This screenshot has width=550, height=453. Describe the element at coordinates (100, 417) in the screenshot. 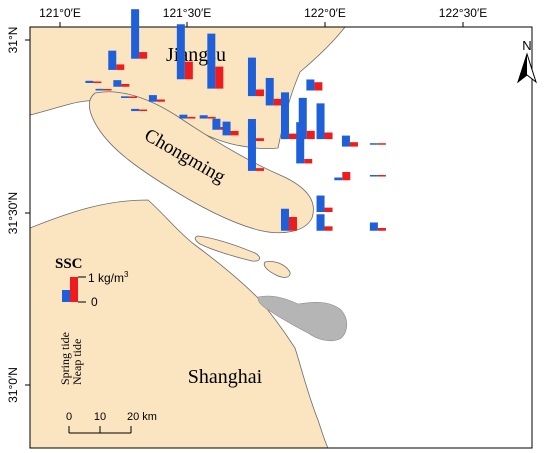

I see `scale-tick-label: 10` at that location.